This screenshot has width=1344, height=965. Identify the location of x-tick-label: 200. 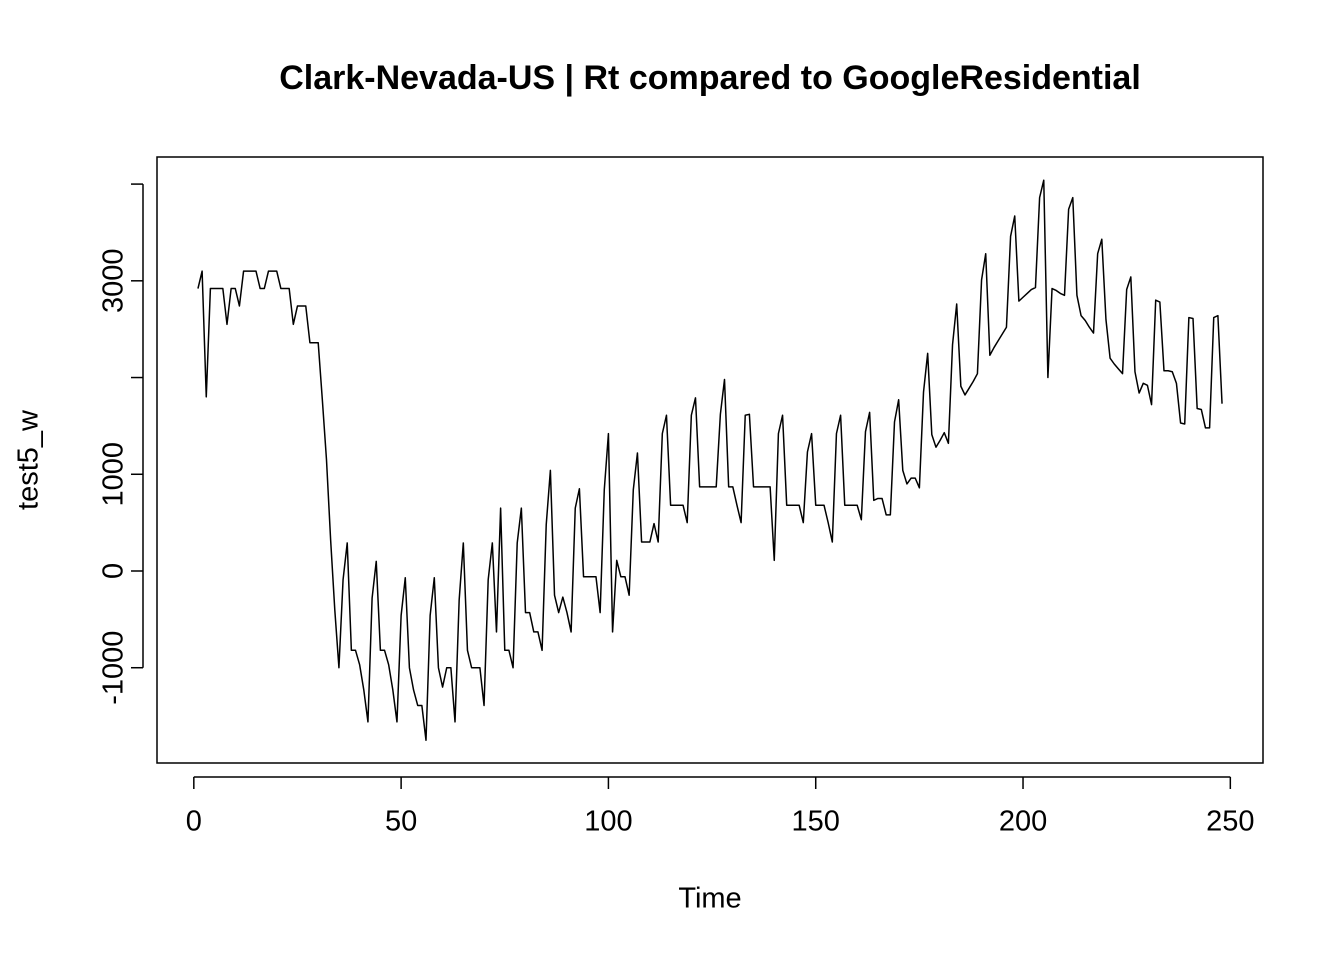
(1023, 822).